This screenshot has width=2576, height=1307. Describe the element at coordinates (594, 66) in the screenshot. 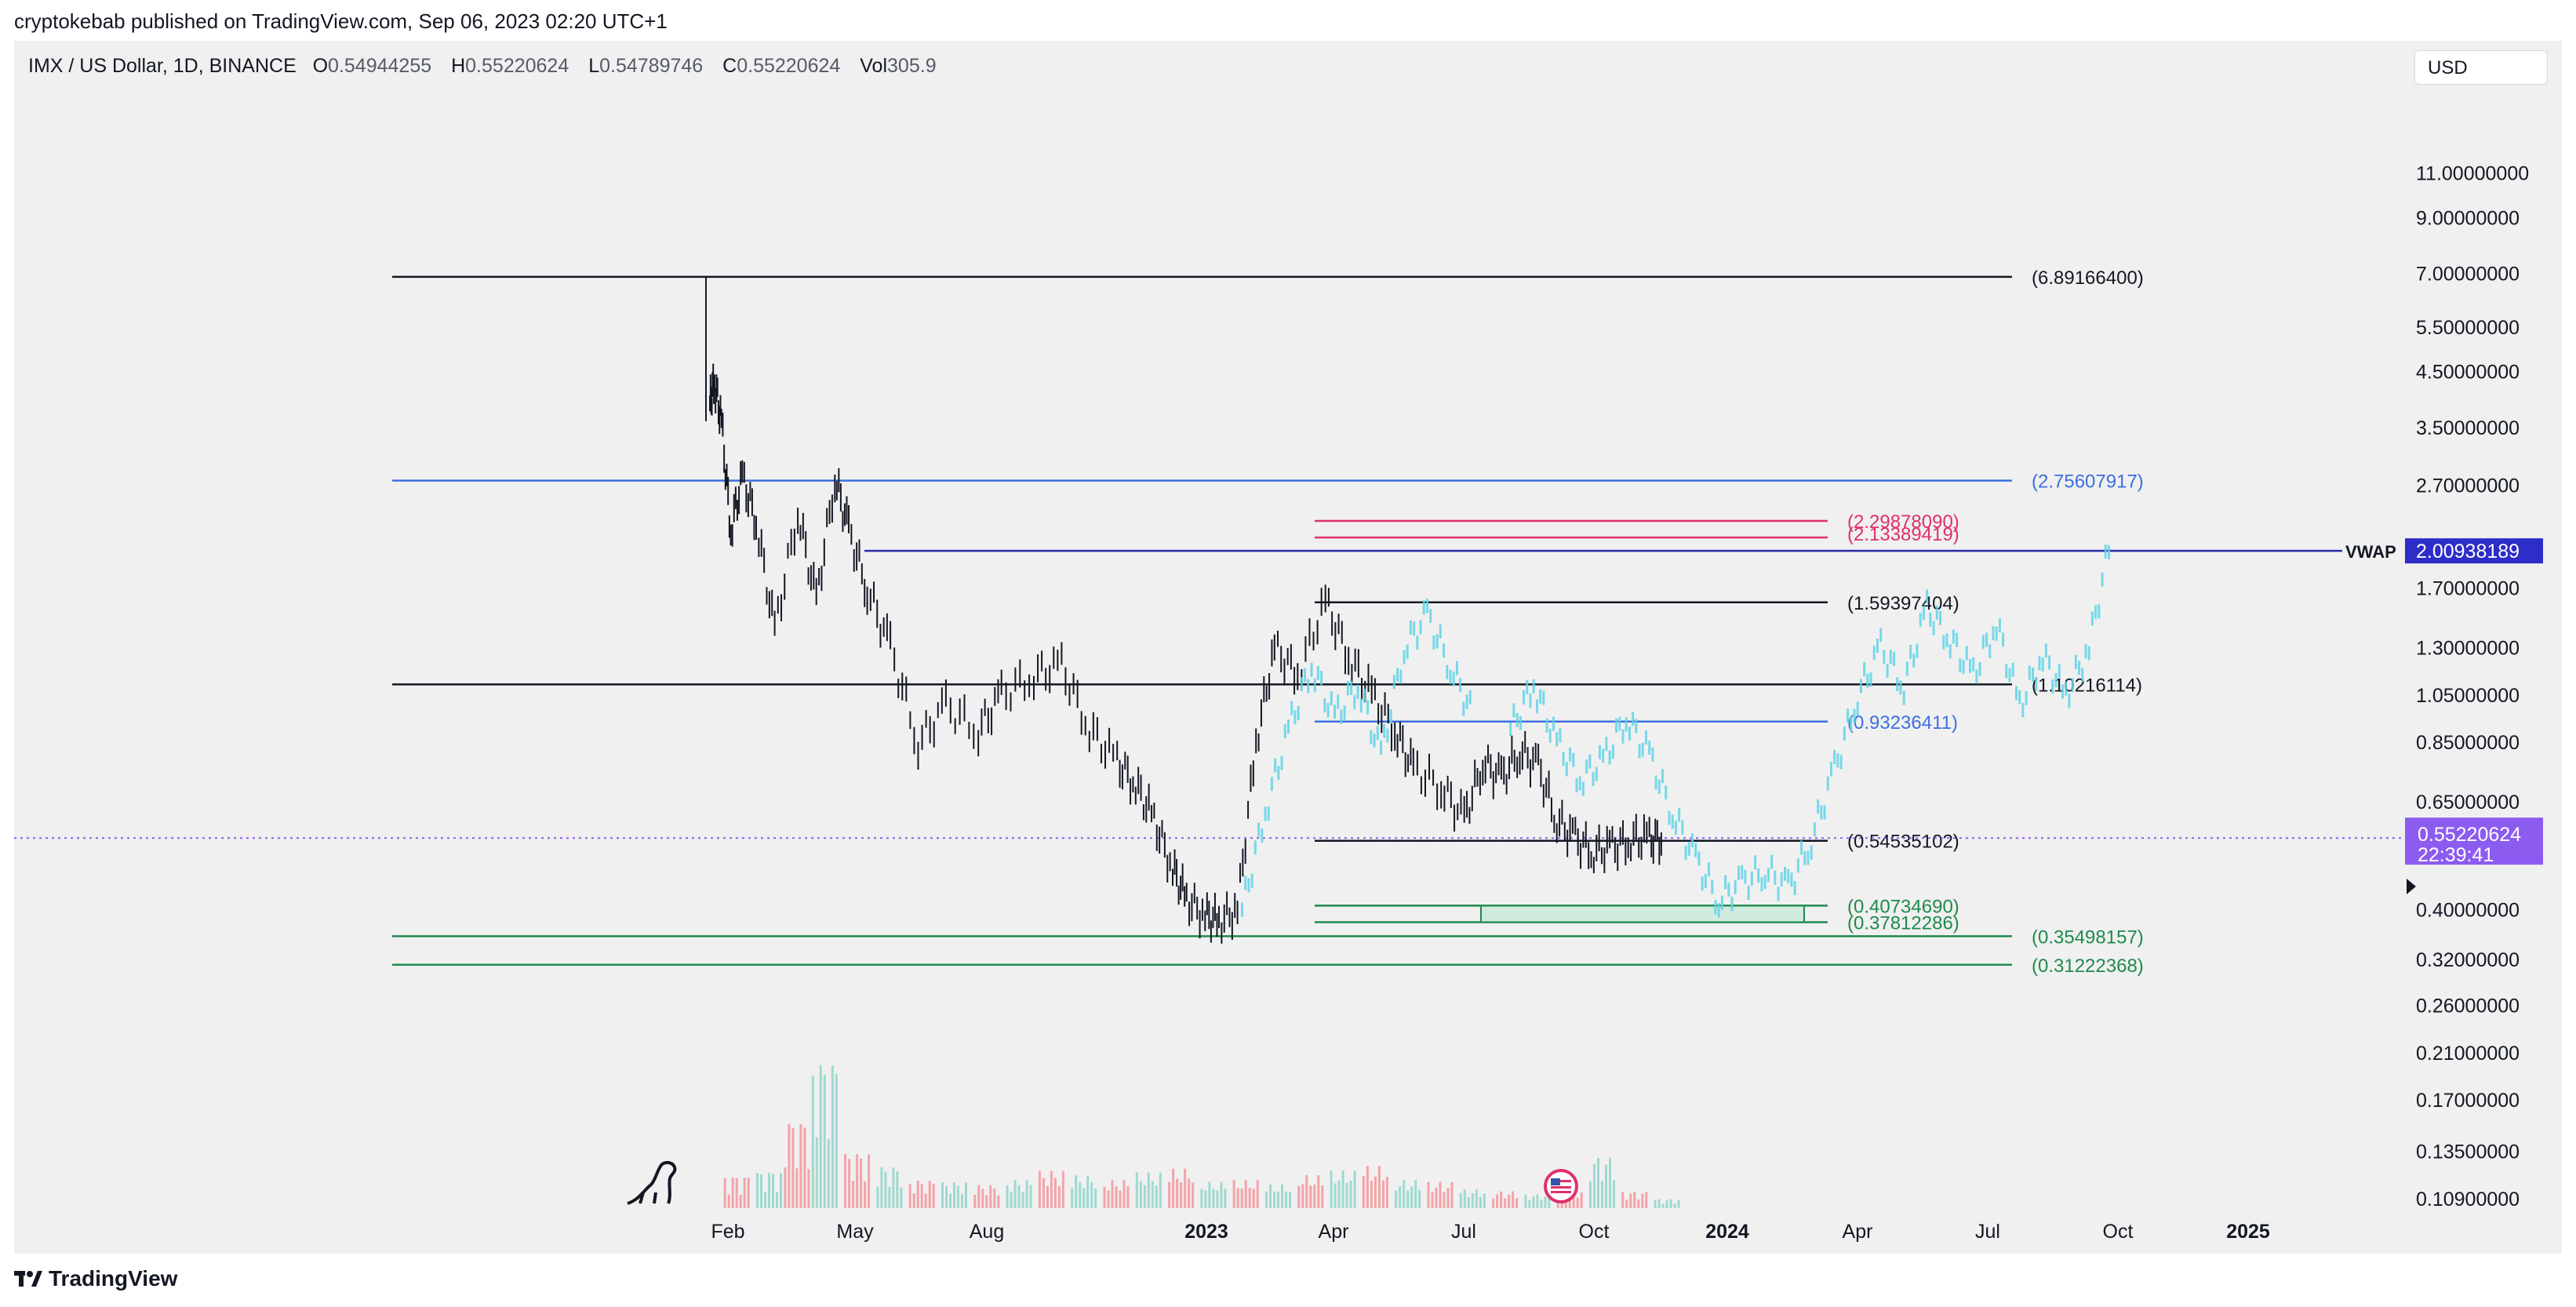

I see `low-label: L` at that location.